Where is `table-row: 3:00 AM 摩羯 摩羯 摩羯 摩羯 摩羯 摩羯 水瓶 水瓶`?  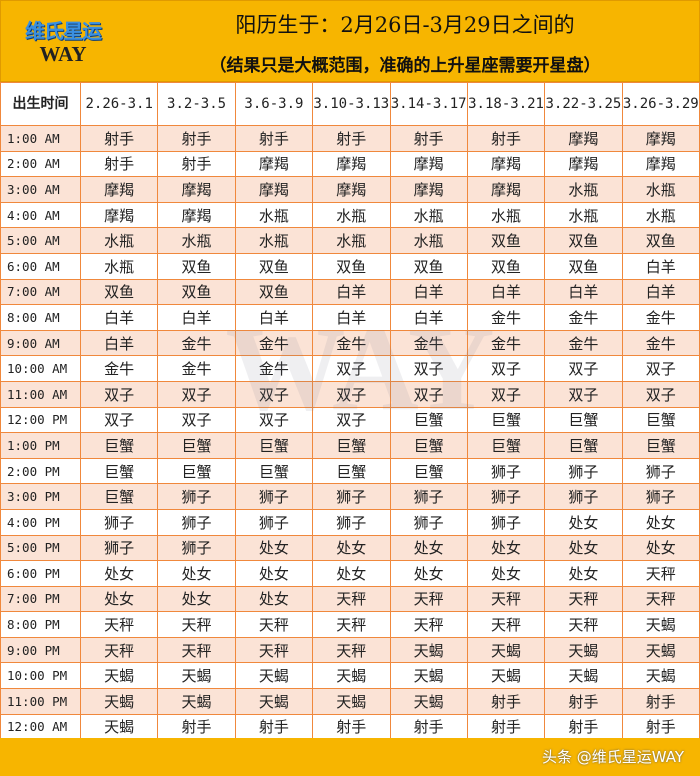
table-row: 3:00 AM 摩羯 摩羯 摩羯 摩羯 摩羯 摩羯 水瓶 水瓶 is located at coordinates (350, 189).